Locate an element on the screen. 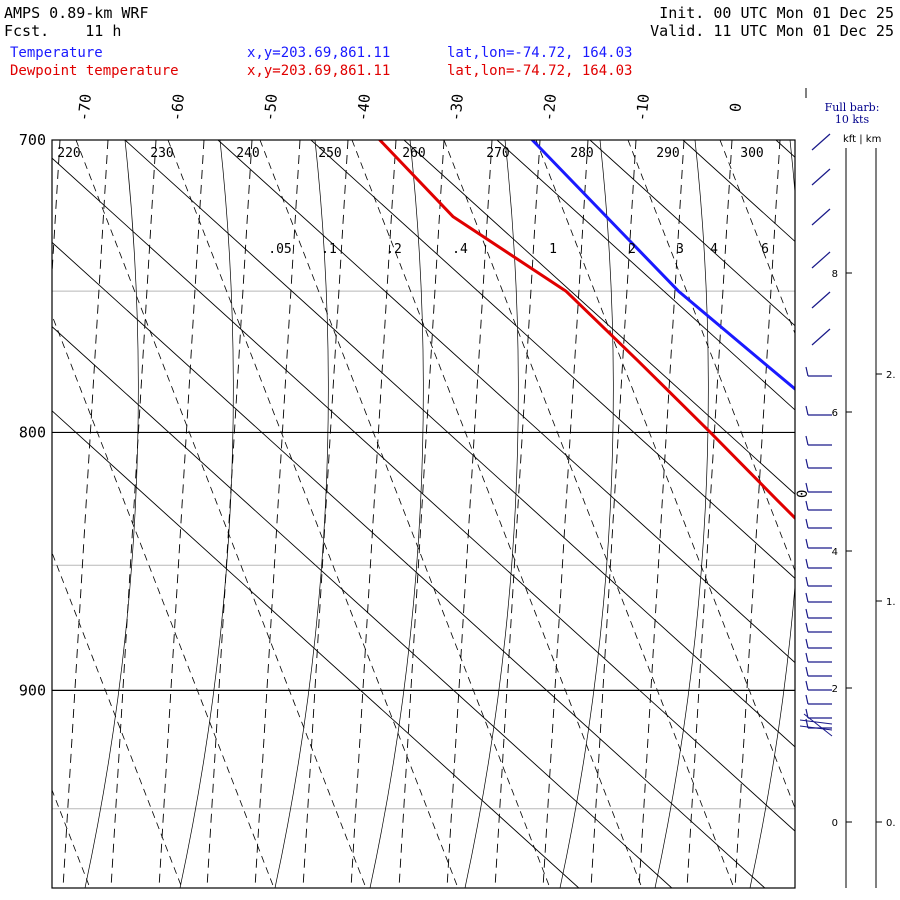 This screenshot has width=900, height=900. isotherm-label: -60 is located at coordinates (177, 107).